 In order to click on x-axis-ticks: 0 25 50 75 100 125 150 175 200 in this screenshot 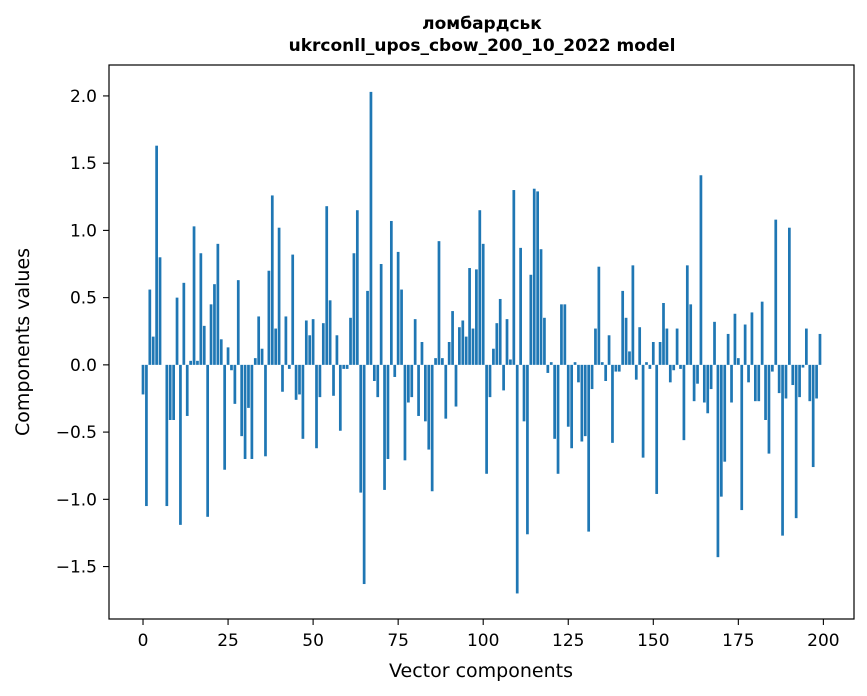, I will do `click(489, 635)`.